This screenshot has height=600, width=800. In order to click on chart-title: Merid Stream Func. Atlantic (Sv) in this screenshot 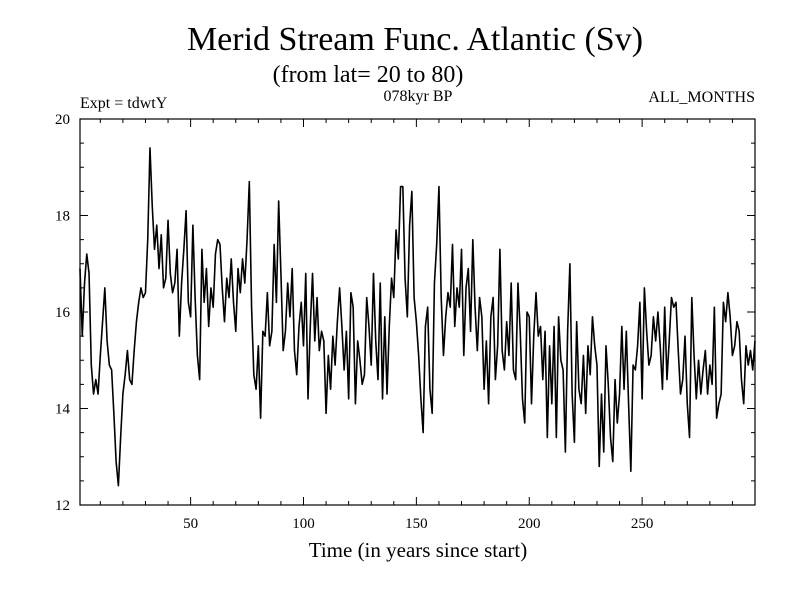, I will do `click(415, 39)`.